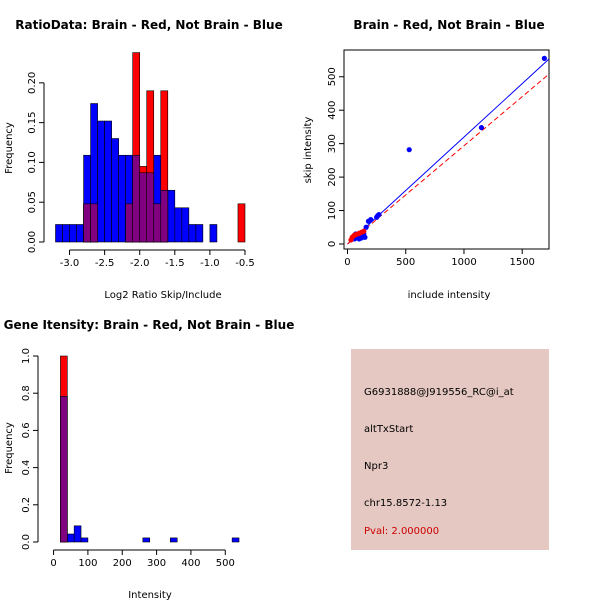 This screenshot has width=600, height=604. I want to click on location-text: chr15.8572-1.13, so click(406, 503).